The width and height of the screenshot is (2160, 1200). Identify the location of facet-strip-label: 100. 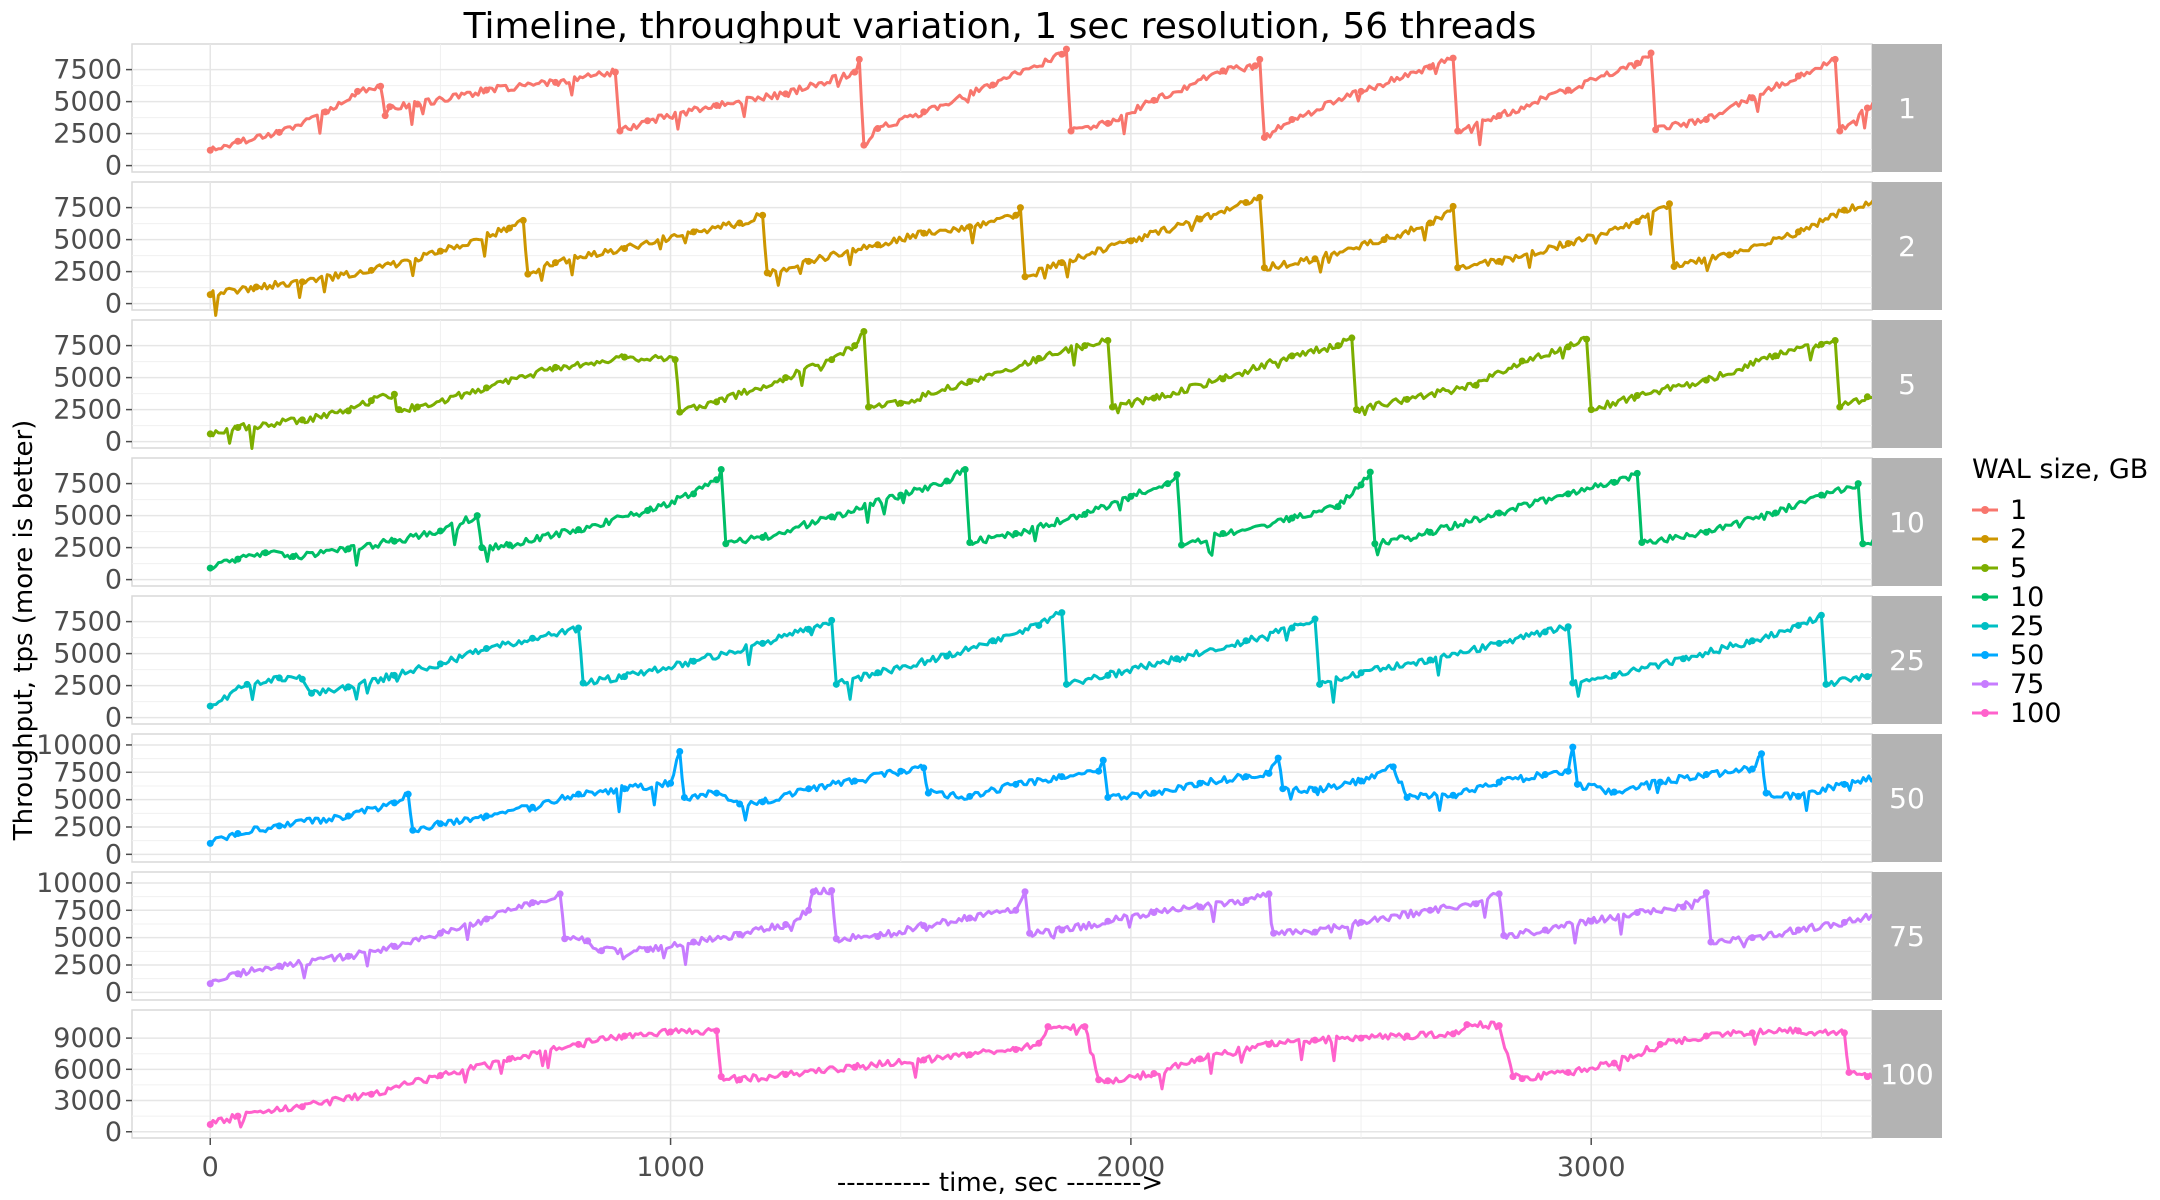
(1906, 1074).